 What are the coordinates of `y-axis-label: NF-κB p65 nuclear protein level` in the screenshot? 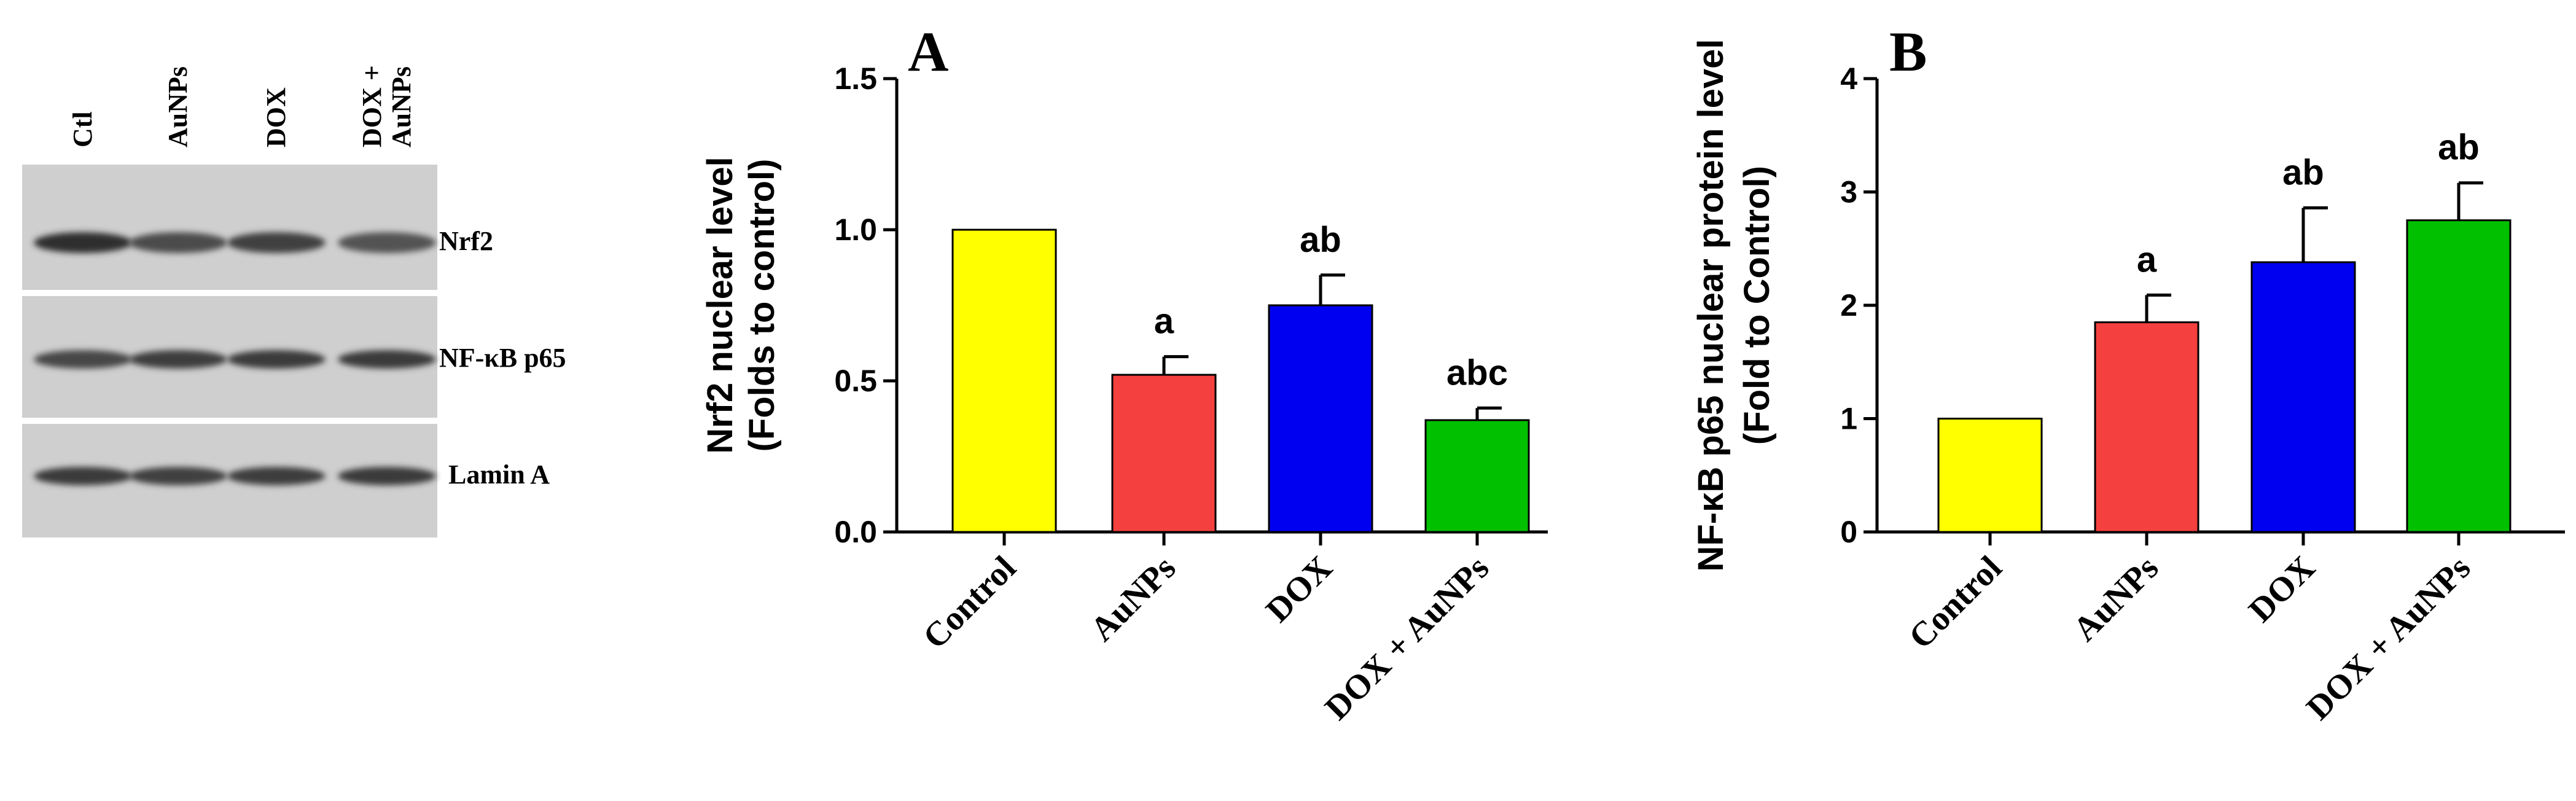 It's located at (1711, 305).